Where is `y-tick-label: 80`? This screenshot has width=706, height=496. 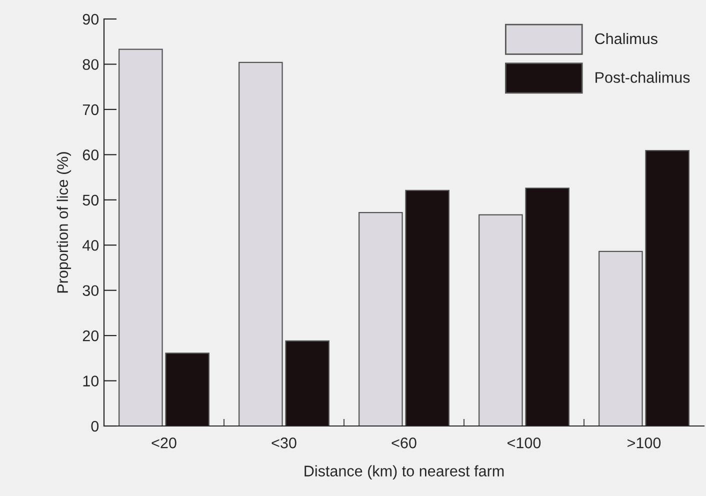
y-tick-label: 80 is located at coordinates (90, 64).